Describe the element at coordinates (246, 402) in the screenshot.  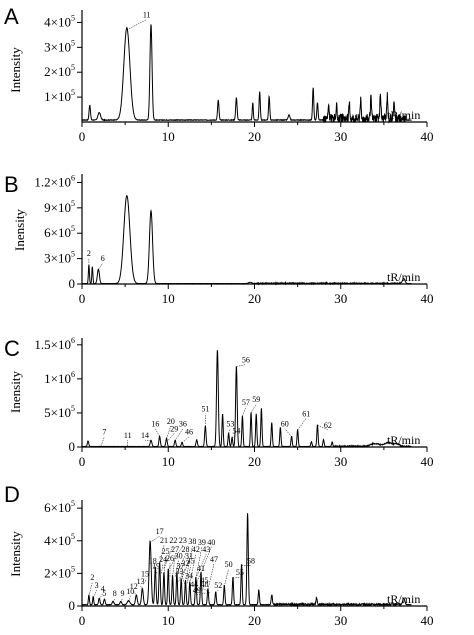
I see `peak-label: 57` at that location.